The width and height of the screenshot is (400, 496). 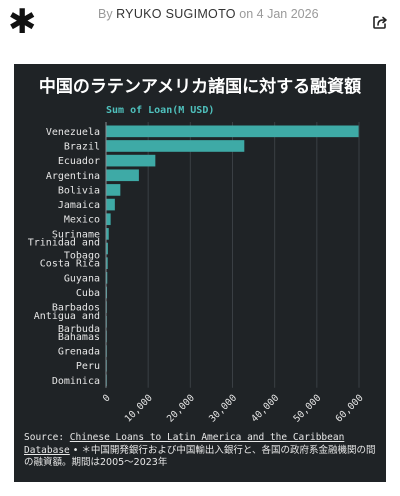 What do you see at coordinates (380, 22) in the screenshot?
I see `share-icon` at bounding box center [380, 22].